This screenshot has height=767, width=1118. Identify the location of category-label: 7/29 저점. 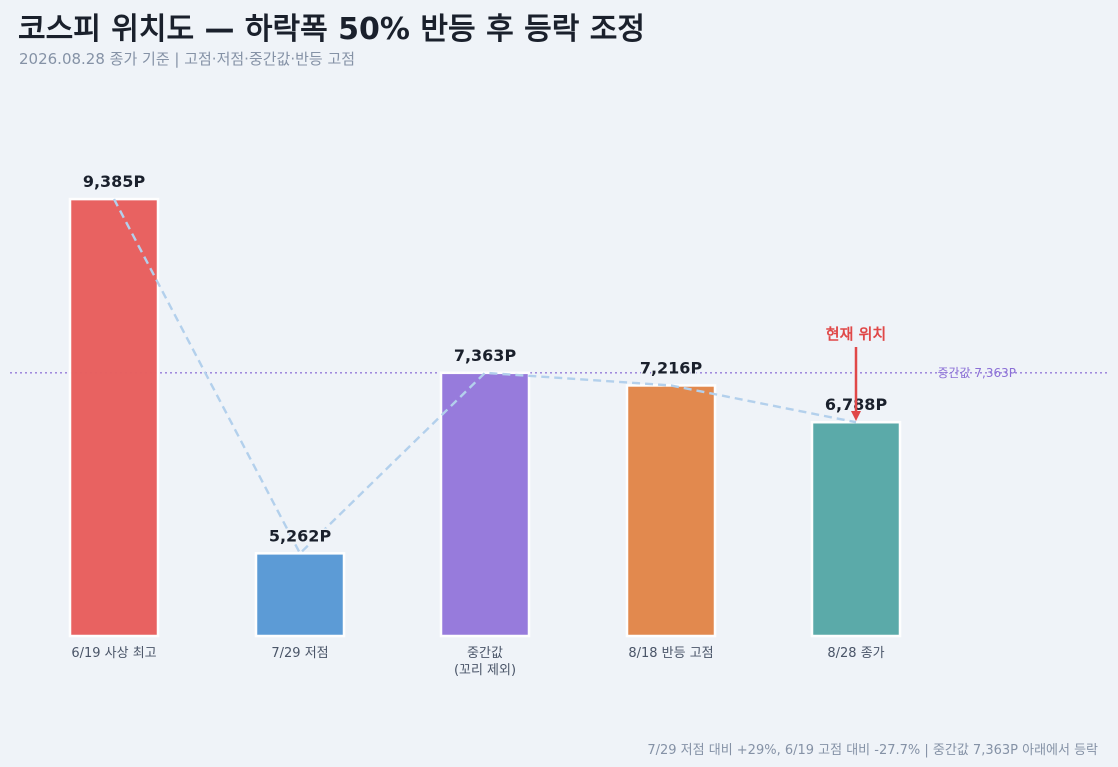
(299, 653).